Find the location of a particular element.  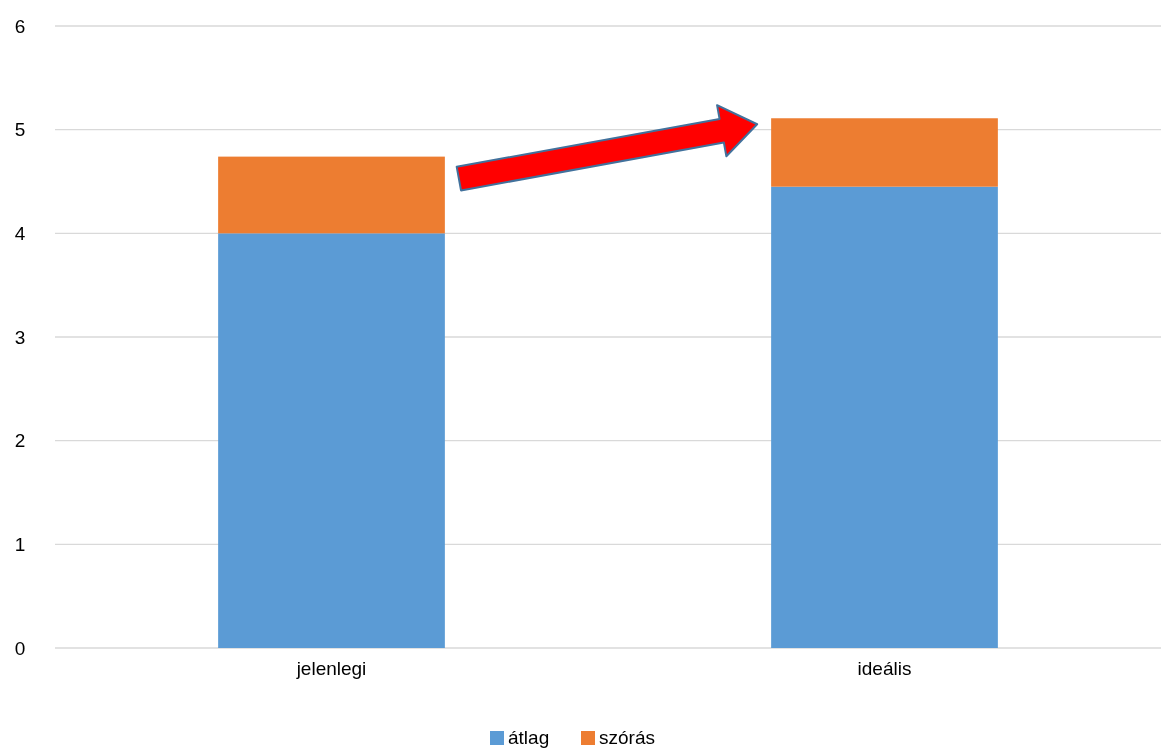

y-tick-label: 4 is located at coordinates (20, 233).